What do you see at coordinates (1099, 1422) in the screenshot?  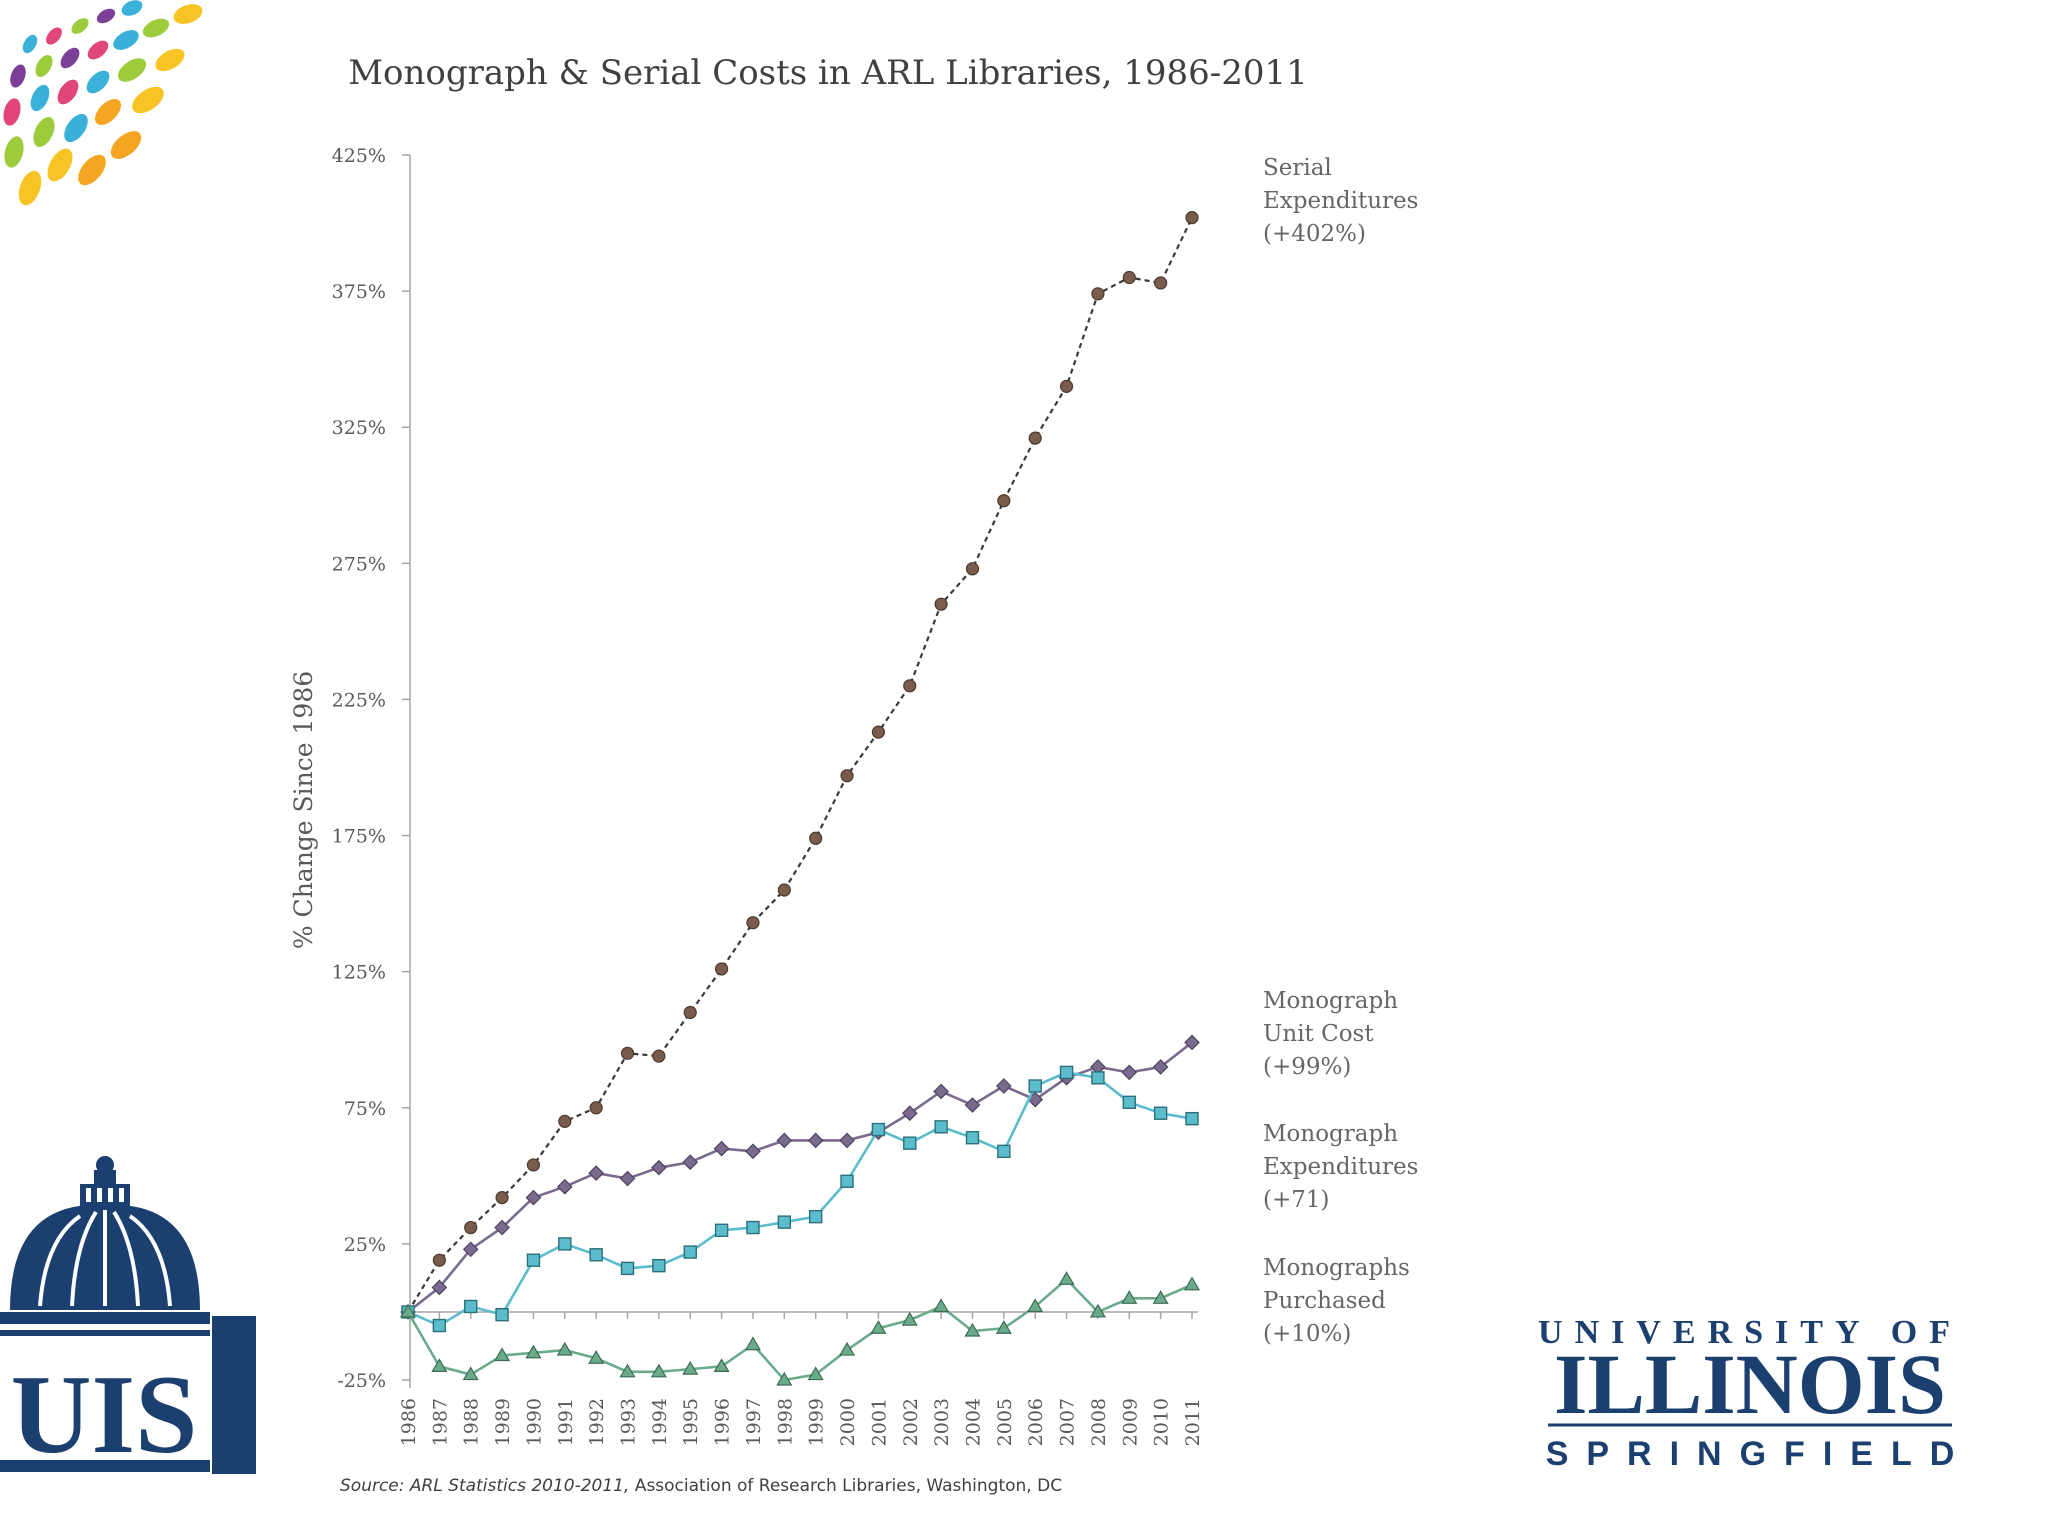 I see `x-tick-label: 2008` at bounding box center [1099, 1422].